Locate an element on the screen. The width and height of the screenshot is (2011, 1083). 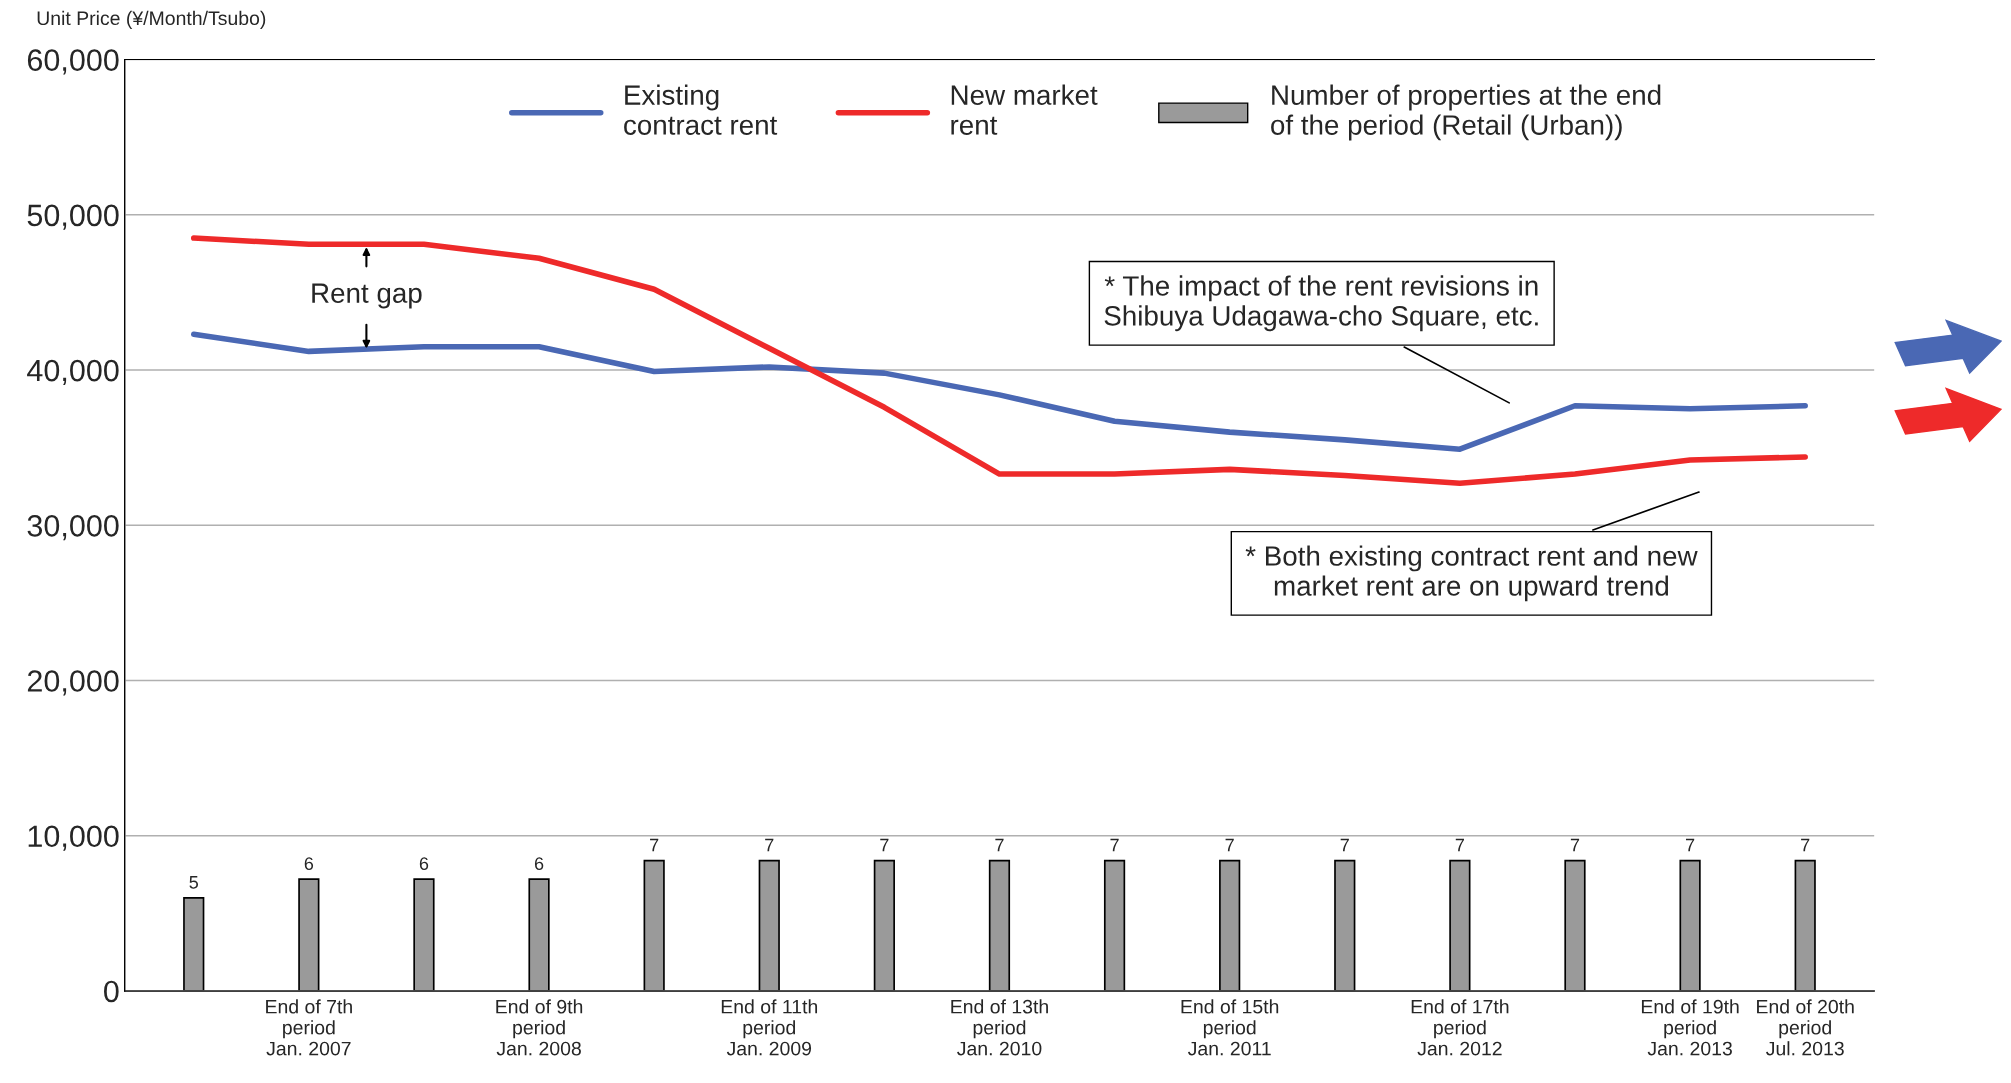
legend-label: Number of properties at the end of the period (Retail (Urban)) is located at coordinates (1466, 112).